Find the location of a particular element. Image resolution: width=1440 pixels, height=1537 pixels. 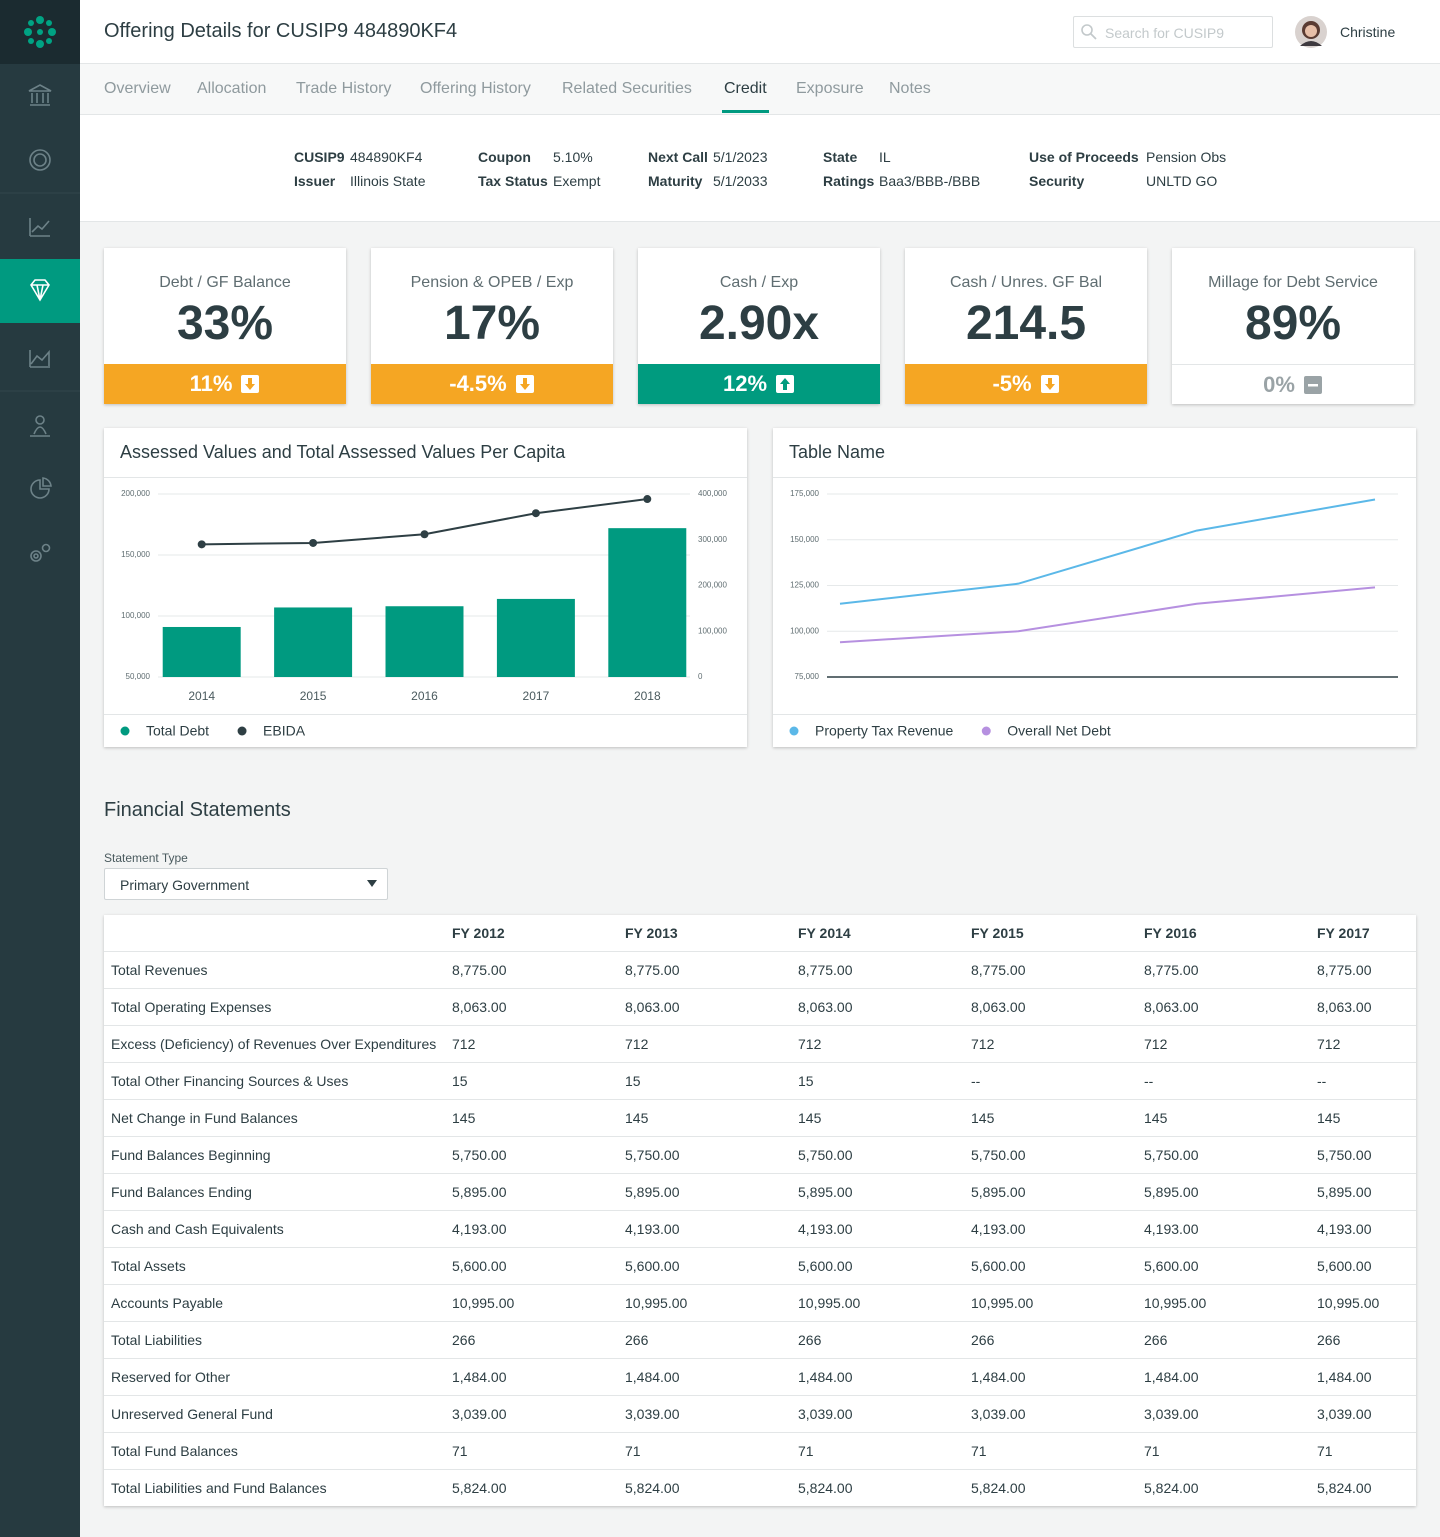

tab: Allocation is located at coordinates (232, 88).